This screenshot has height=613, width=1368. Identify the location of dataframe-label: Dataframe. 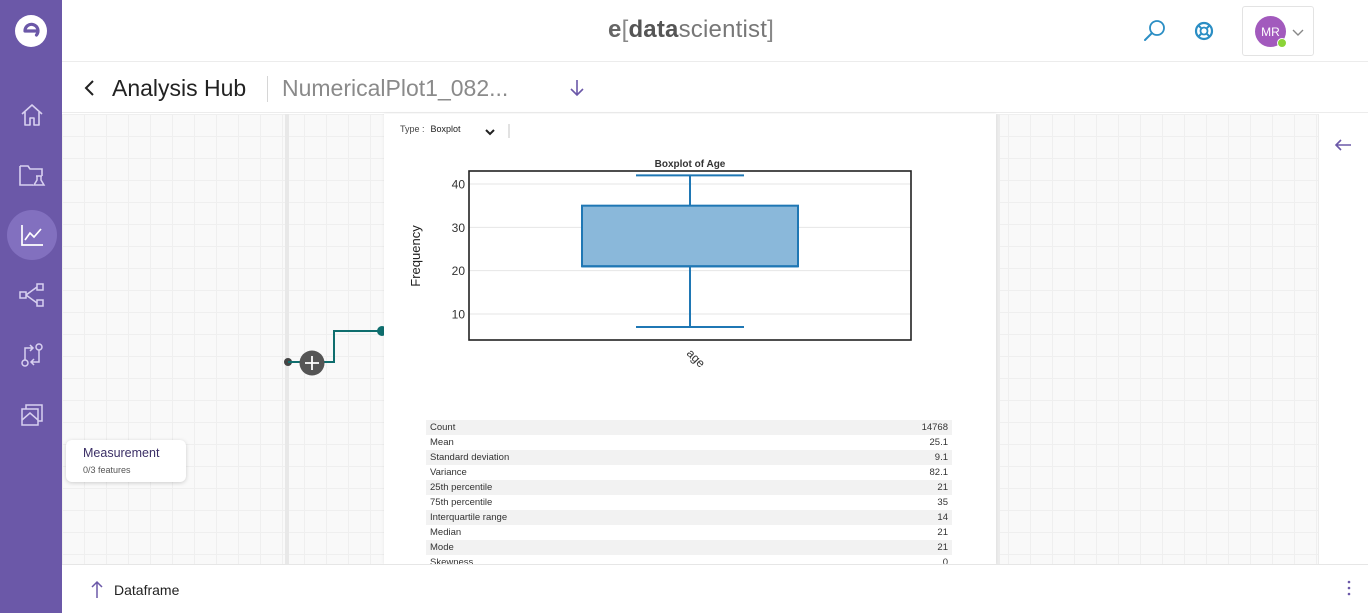
(147, 590).